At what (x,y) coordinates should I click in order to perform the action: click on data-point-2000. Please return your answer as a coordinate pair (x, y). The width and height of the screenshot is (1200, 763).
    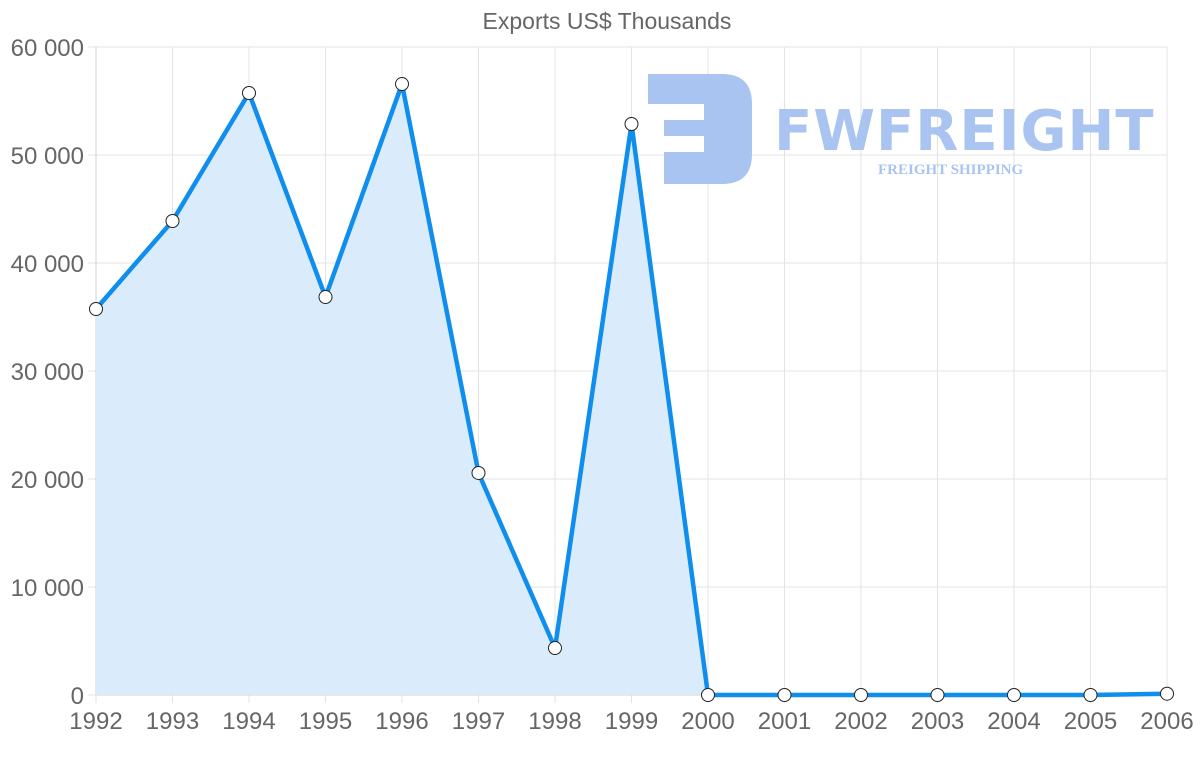
    Looking at the image, I should click on (708, 695).